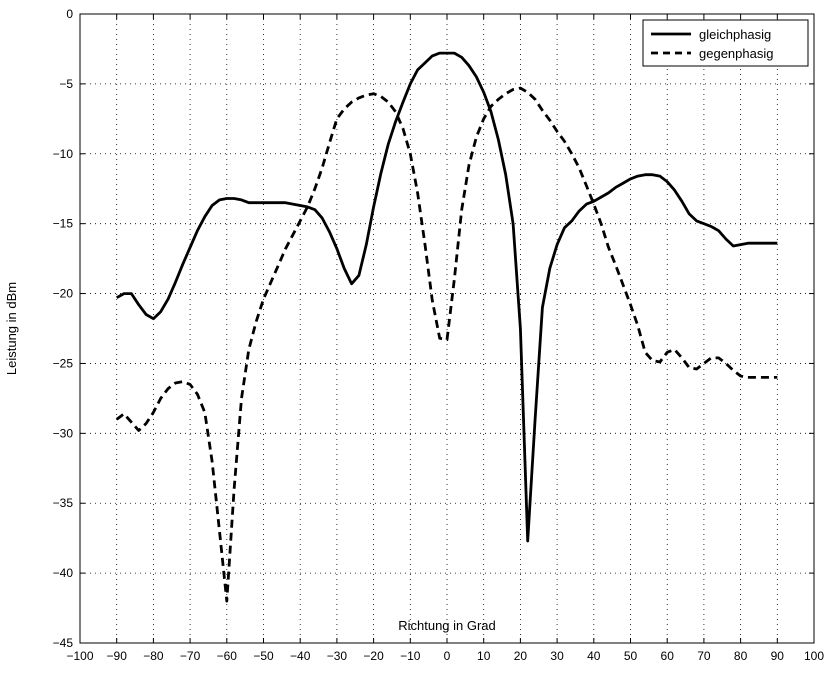 Image resolution: width=830 pixels, height=675 pixels. Describe the element at coordinates (484, 656) in the screenshot. I see `x-tick-label: 10` at that location.